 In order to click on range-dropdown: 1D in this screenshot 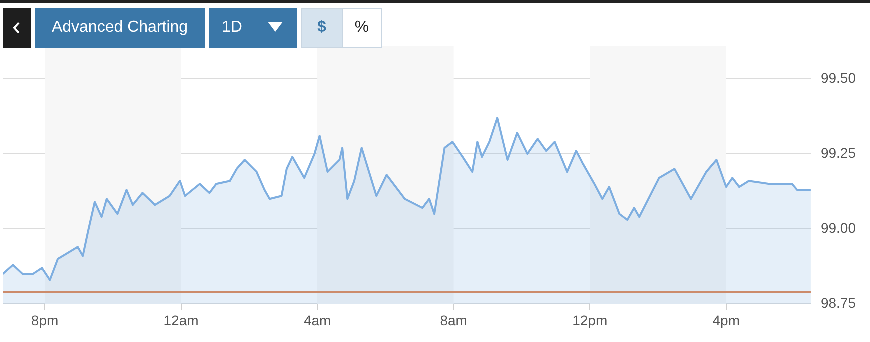, I will do `click(253, 28)`.